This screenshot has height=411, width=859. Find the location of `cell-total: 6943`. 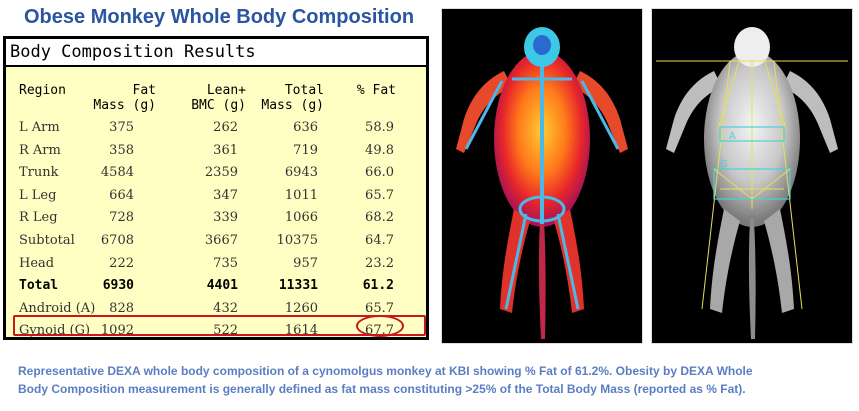

cell-total: 6943 is located at coordinates (301, 173).